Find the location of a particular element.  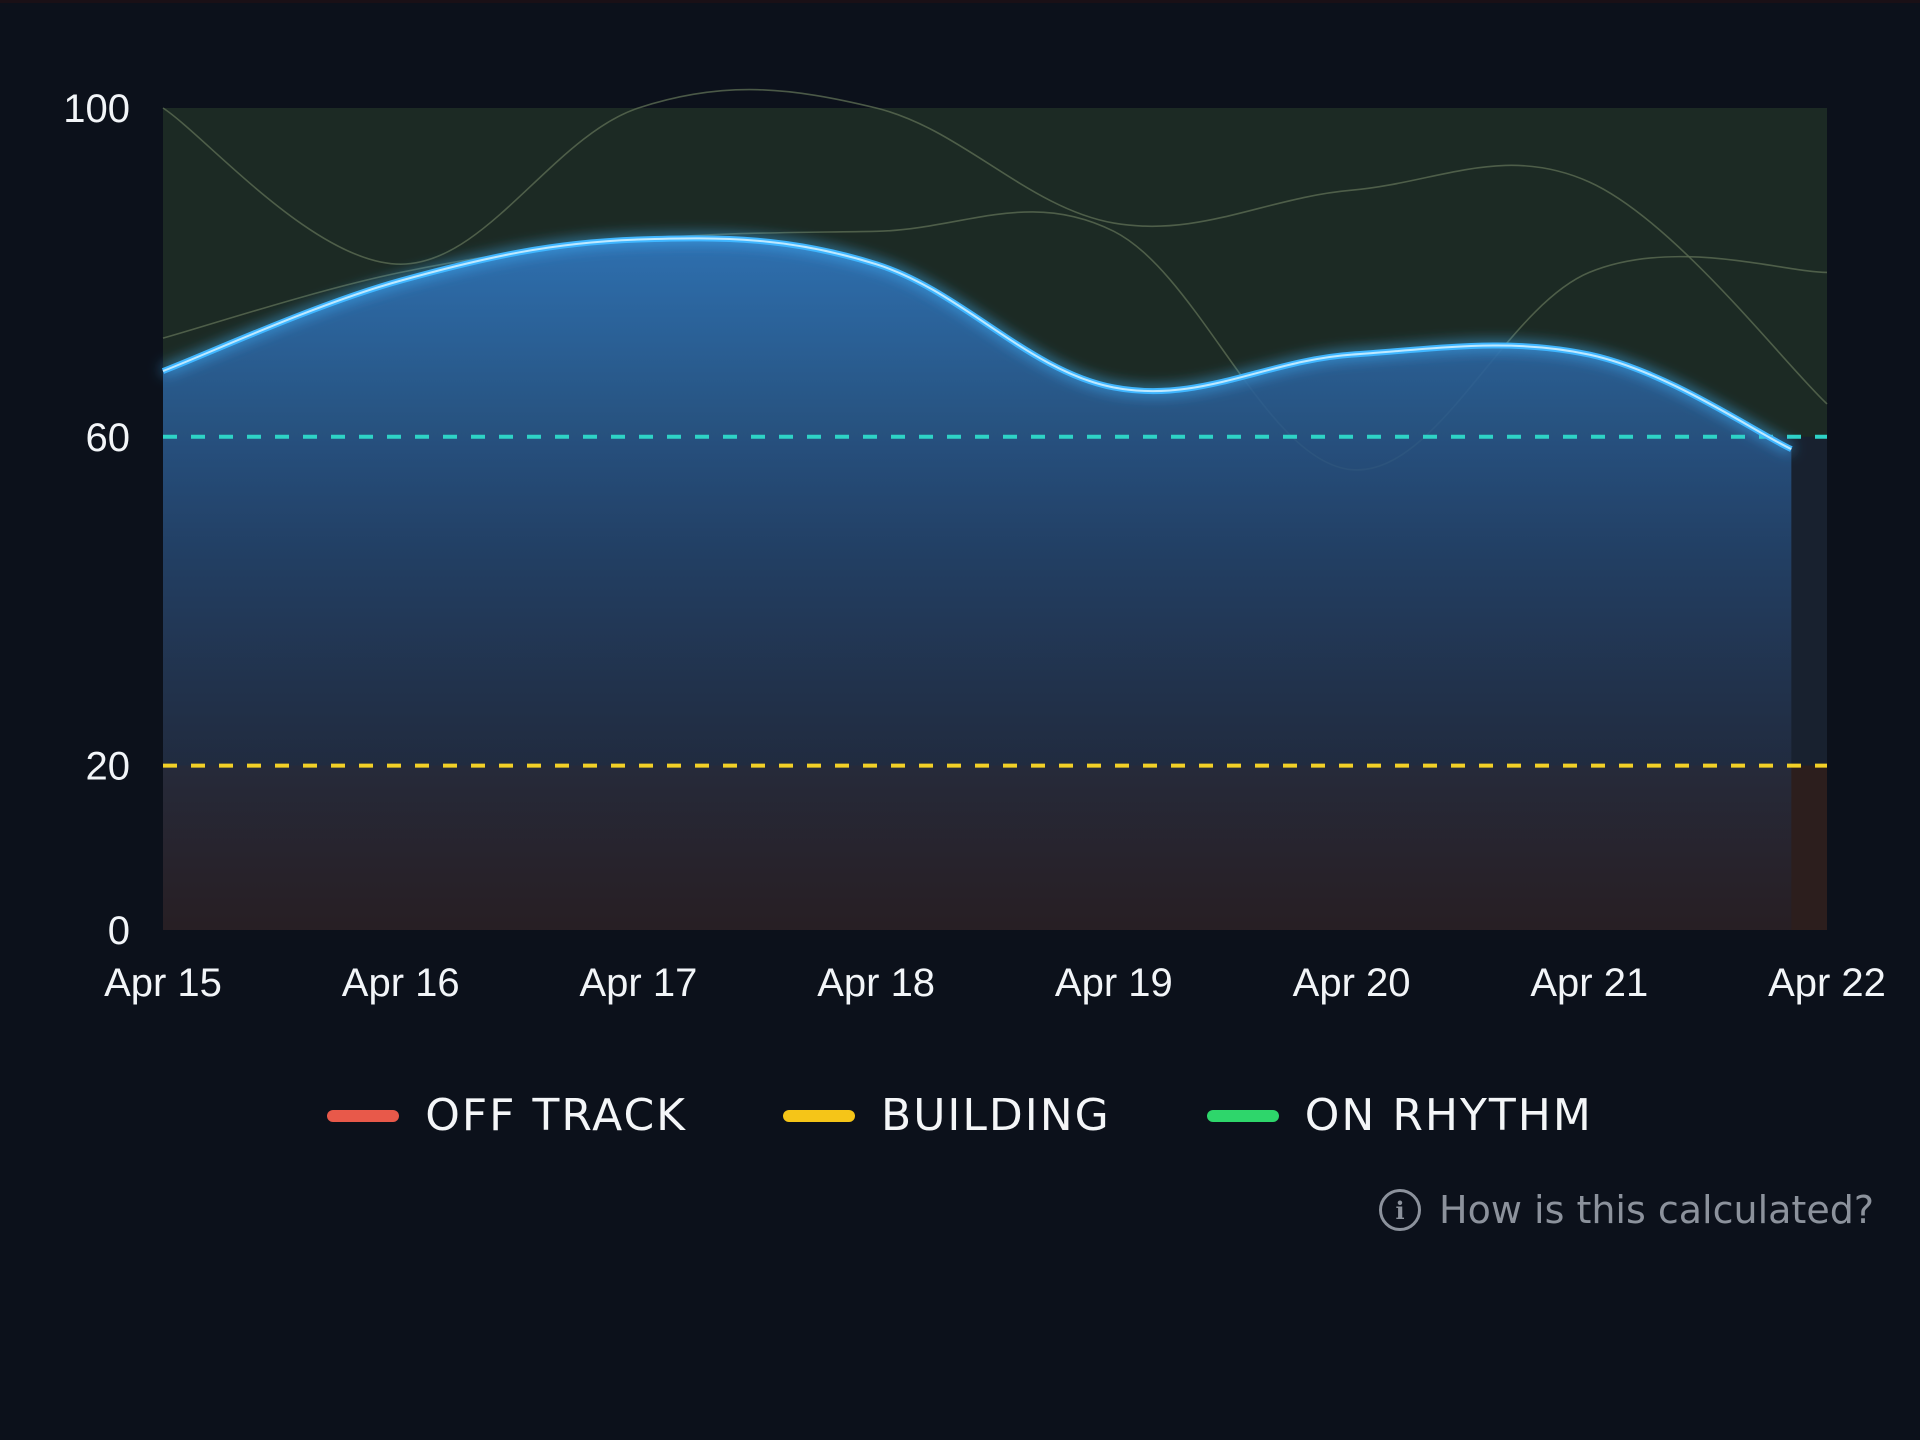

legend: OFF TRACK BUILDING ON RHYTHM is located at coordinates (960, 1115).